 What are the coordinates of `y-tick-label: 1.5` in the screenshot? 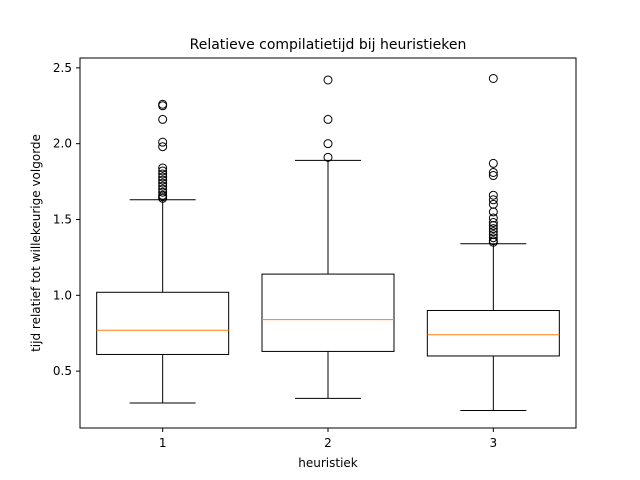 It's located at (62, 219).